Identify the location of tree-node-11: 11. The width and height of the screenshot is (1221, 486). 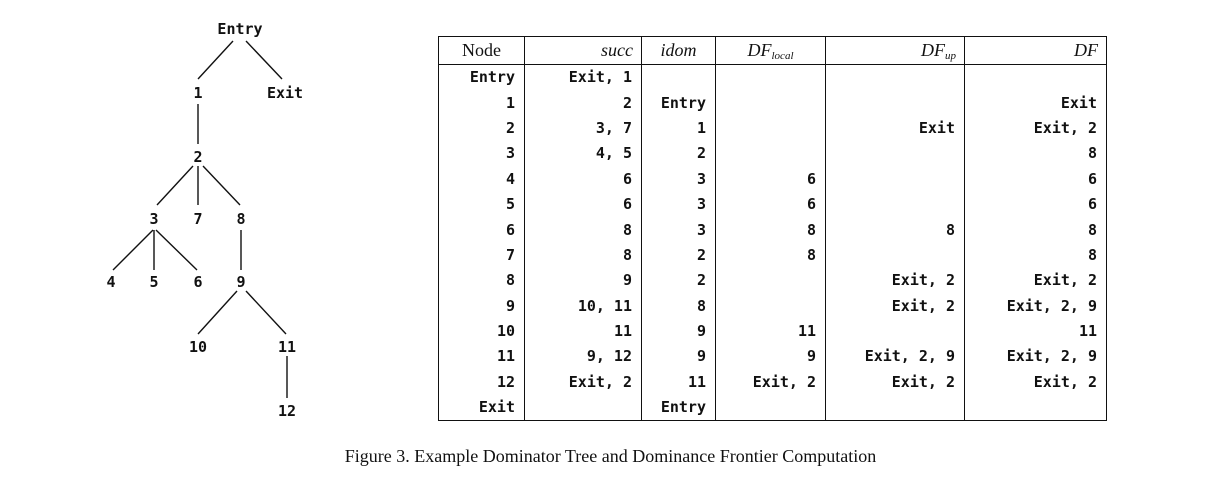
(287, 347).